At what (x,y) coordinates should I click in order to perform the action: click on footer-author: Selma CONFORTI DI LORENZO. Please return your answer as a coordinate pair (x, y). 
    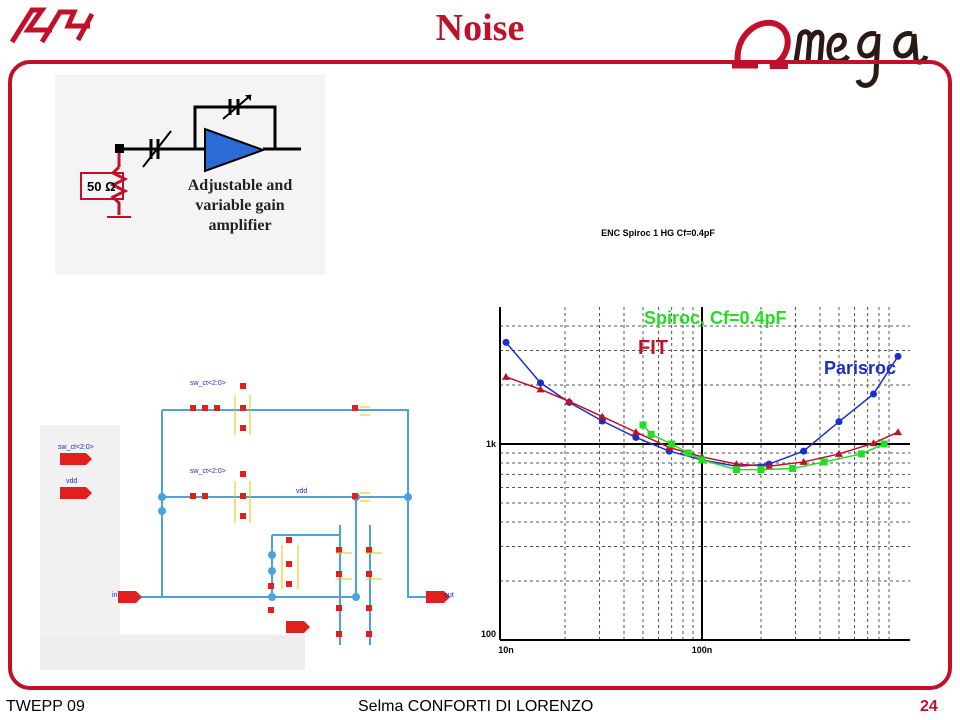
    Looking at the image, I should click on (476, 706).